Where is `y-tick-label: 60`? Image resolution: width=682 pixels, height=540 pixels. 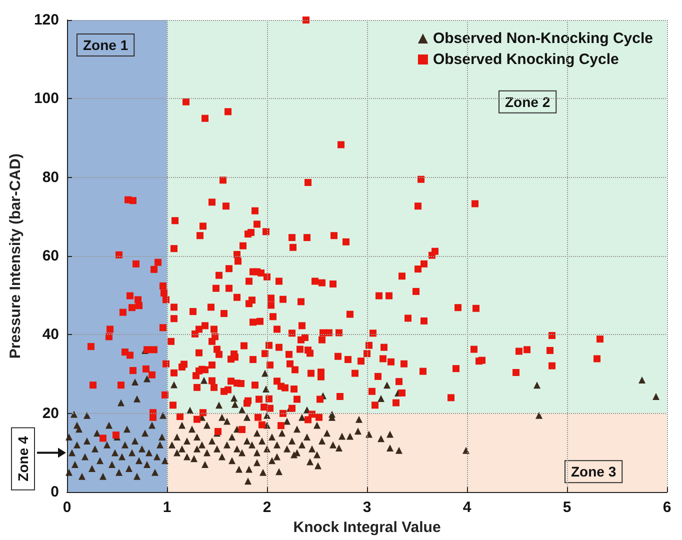
y-tick-label: 60 is located at coordinates (50, 256).